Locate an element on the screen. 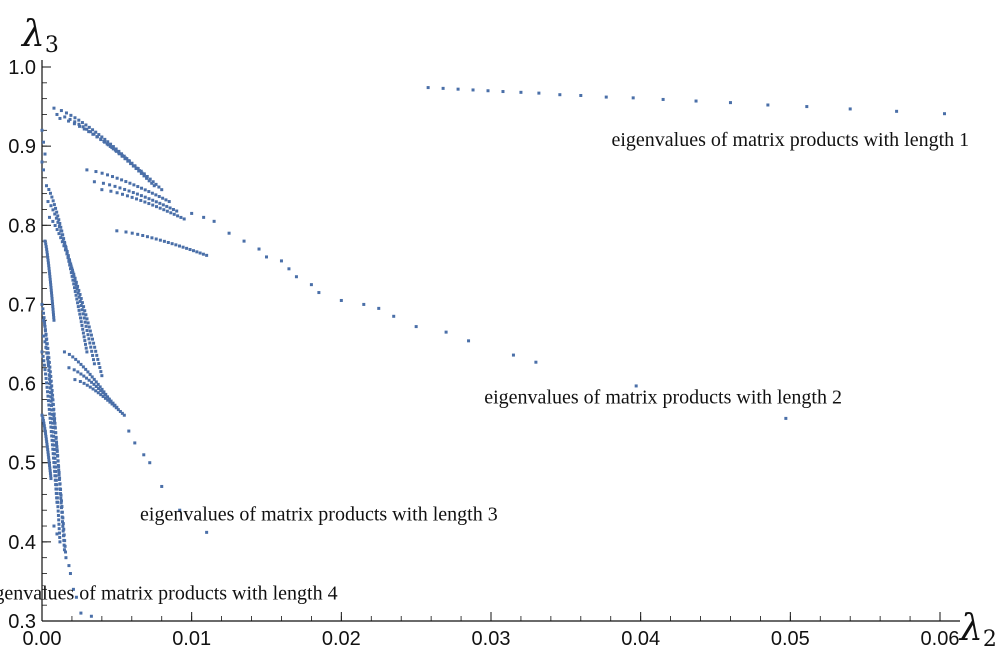  x-tick-label: 0.02 is located at coordinates (341, 639).